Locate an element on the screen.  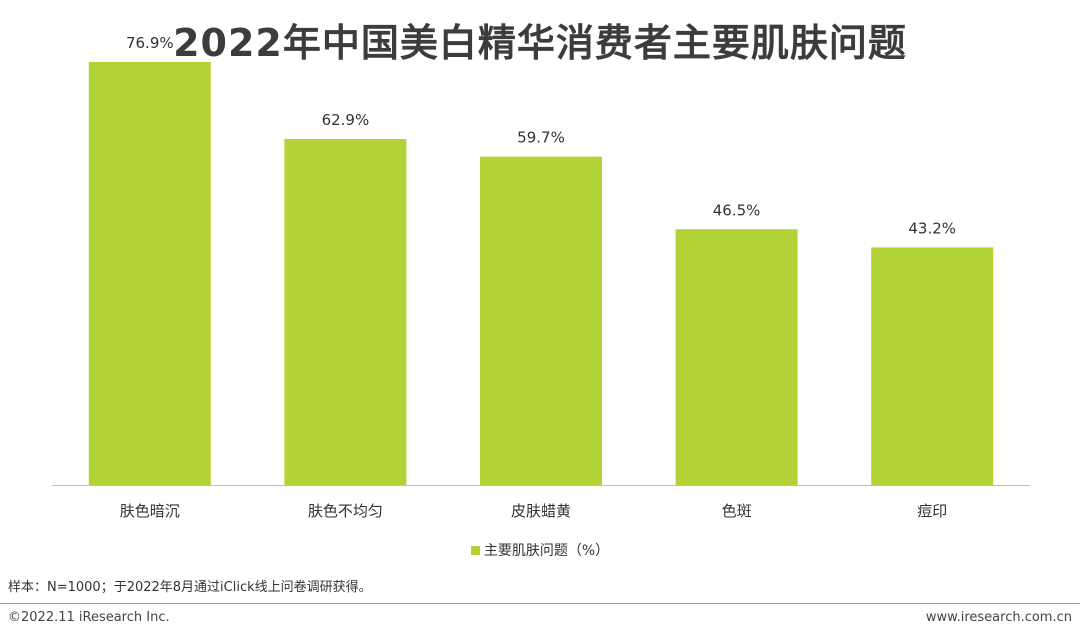
chart-title: 2022年中国美白精华消费者主要肌肤问题 is located at coordinates (540, 43).